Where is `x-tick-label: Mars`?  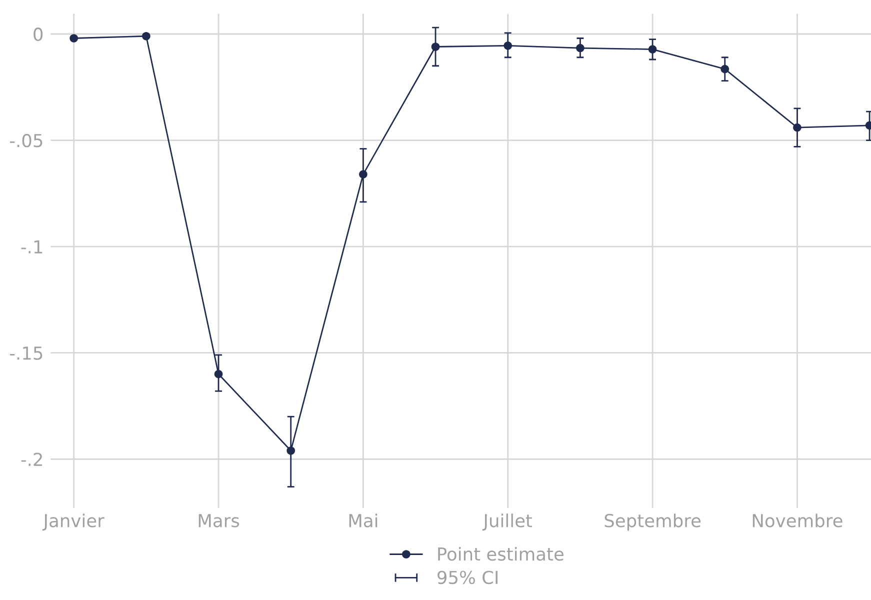 x-tick-label: Mars is located at coordinates (219, 521).